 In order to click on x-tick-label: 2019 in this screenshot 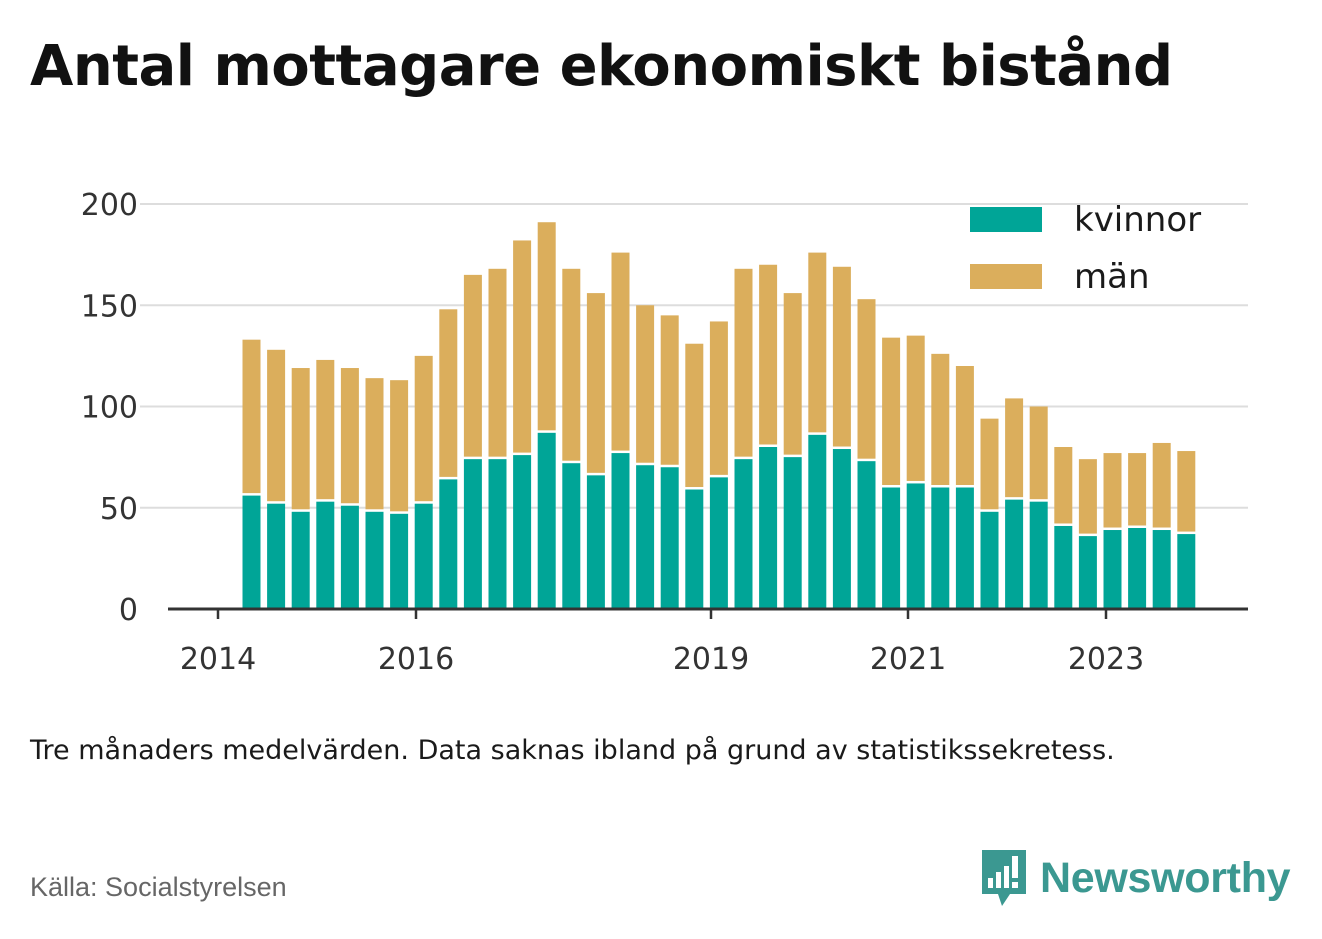, I will do `click(711, 659)`.